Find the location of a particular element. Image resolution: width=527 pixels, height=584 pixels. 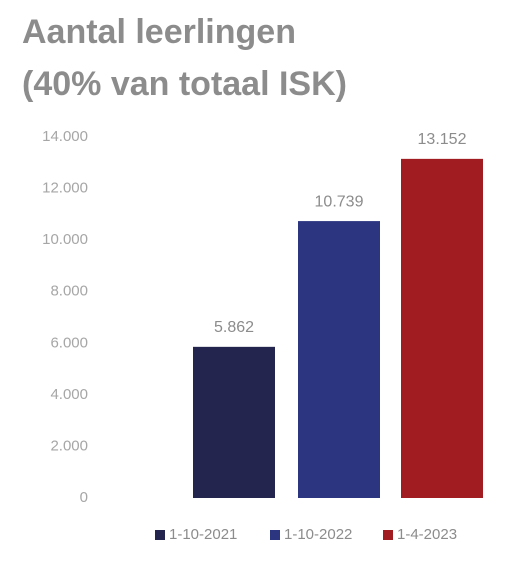

value-label: 13.152 is located at coordinates (442, 139).